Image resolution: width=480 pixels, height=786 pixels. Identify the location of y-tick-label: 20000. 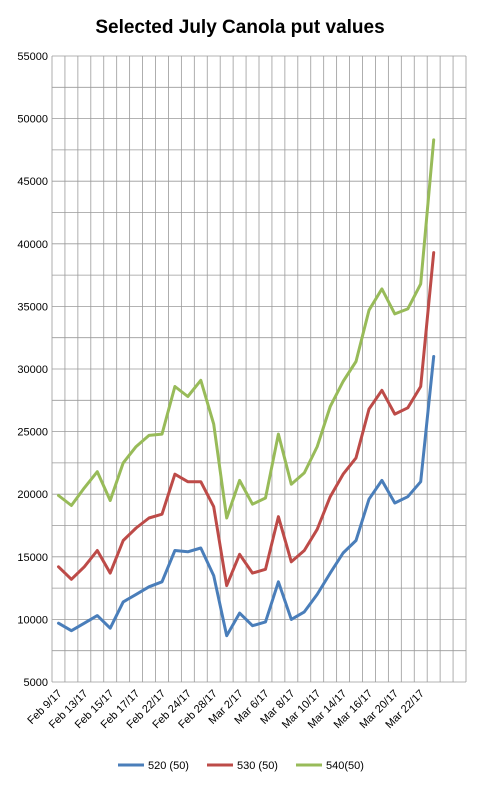
(32, 495).